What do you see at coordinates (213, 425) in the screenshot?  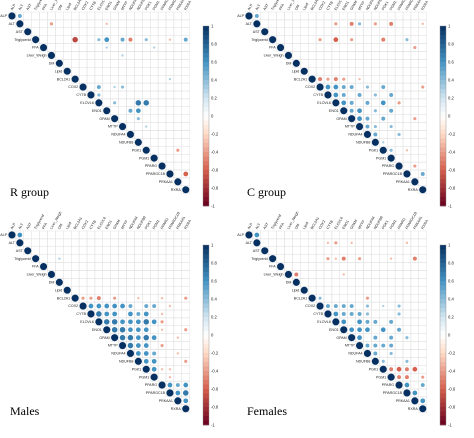 I see `colorbar-tick-label: -1` at bounding box center [213, 425].